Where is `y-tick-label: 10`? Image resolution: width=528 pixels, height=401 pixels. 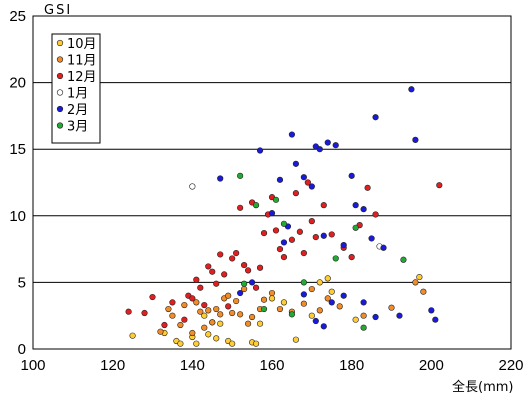
y-tick-label: 10 is located at coordinates (17, 216).